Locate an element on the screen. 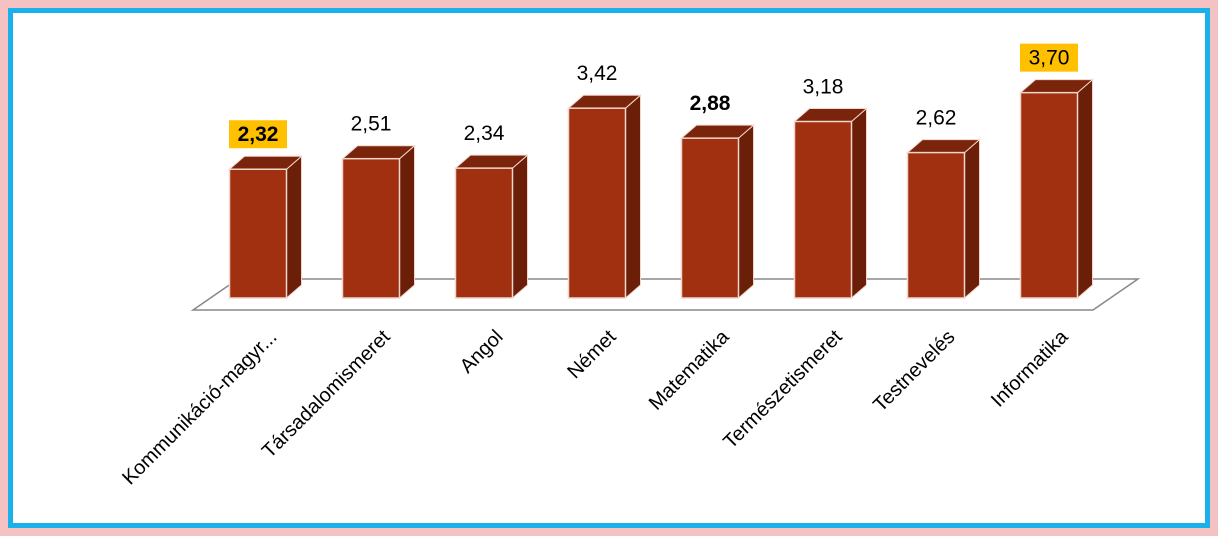  chart-floor is located at coordinates (665, 294).